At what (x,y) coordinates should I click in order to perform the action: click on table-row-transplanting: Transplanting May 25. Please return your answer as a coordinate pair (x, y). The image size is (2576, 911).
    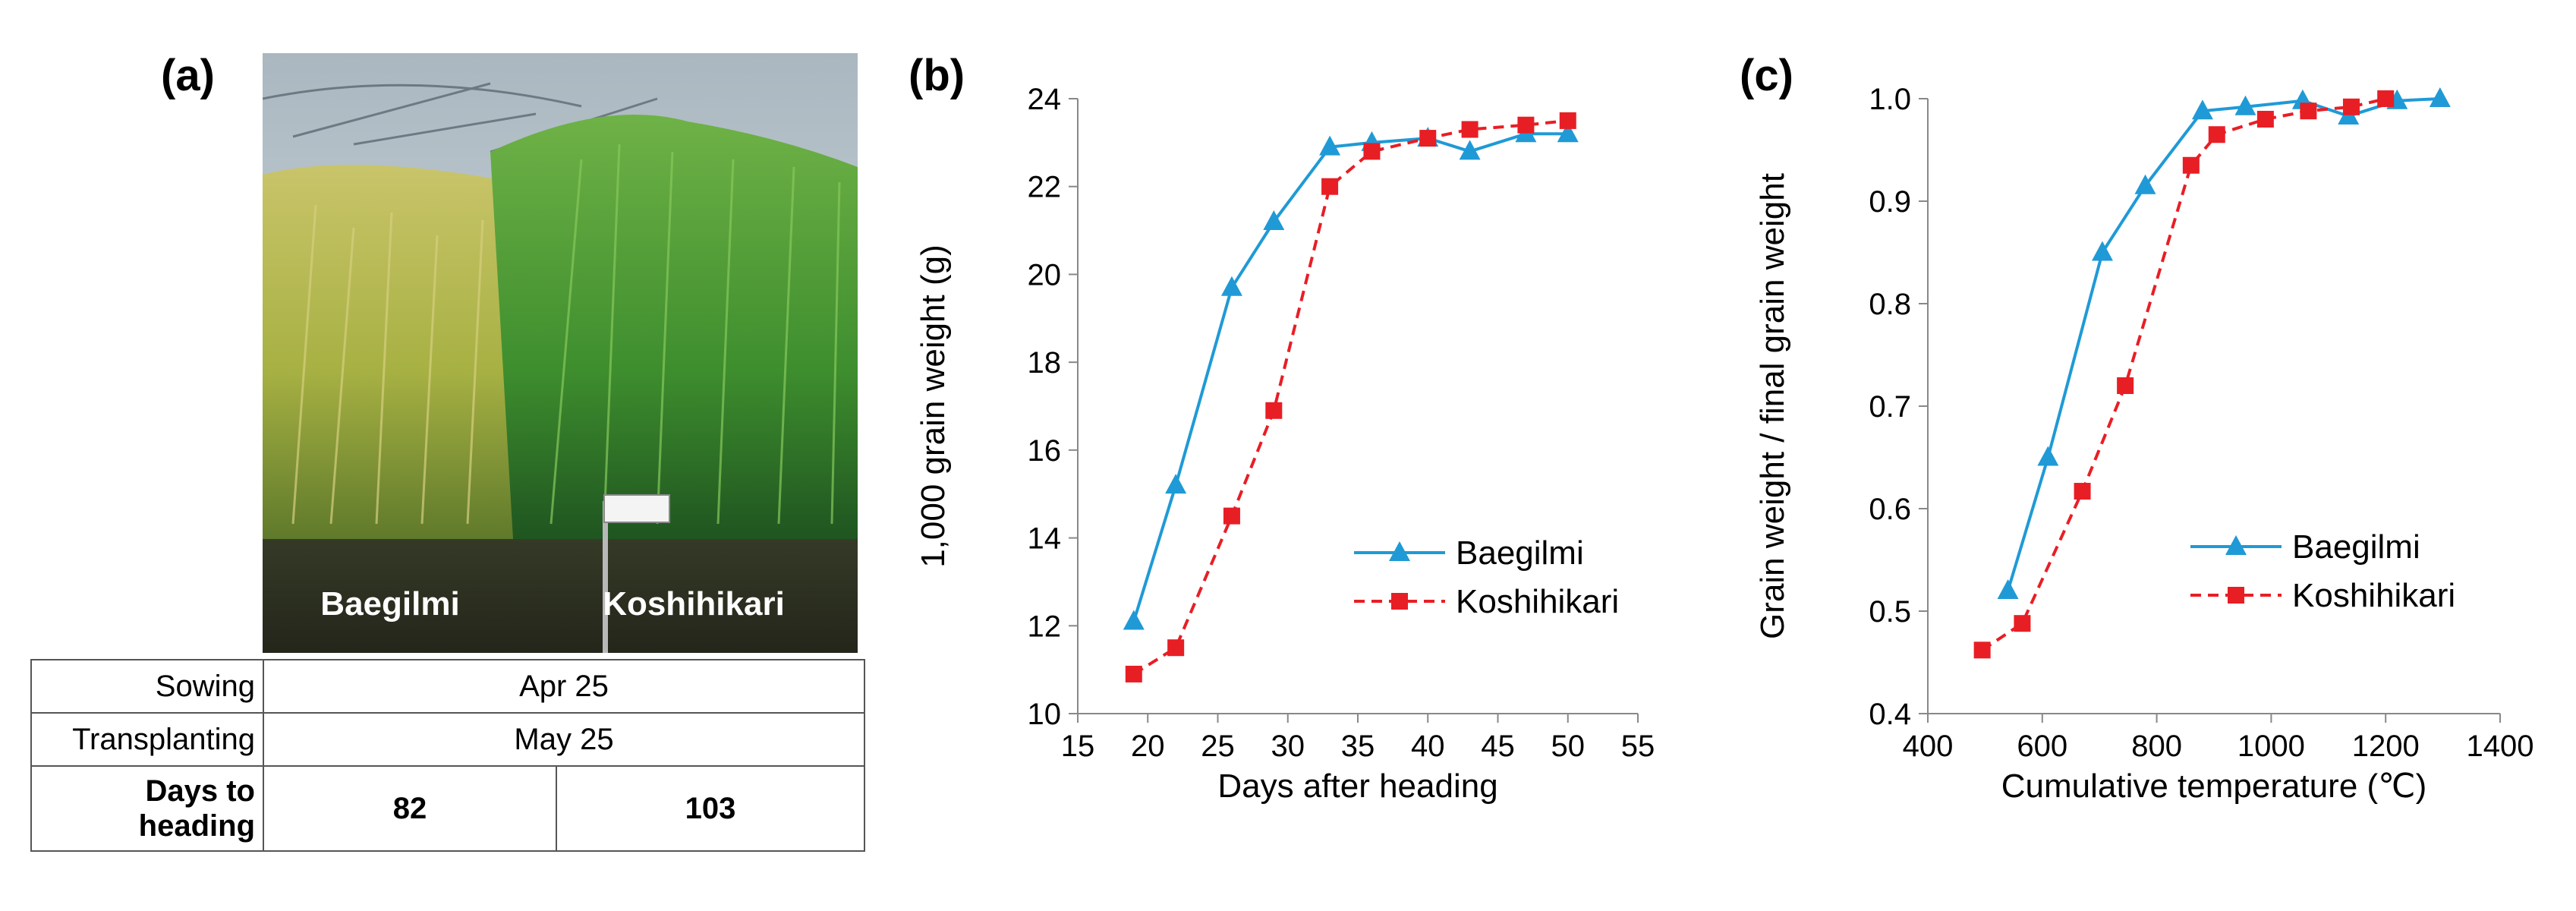
    Looking at the image, I should click on (447, 739).